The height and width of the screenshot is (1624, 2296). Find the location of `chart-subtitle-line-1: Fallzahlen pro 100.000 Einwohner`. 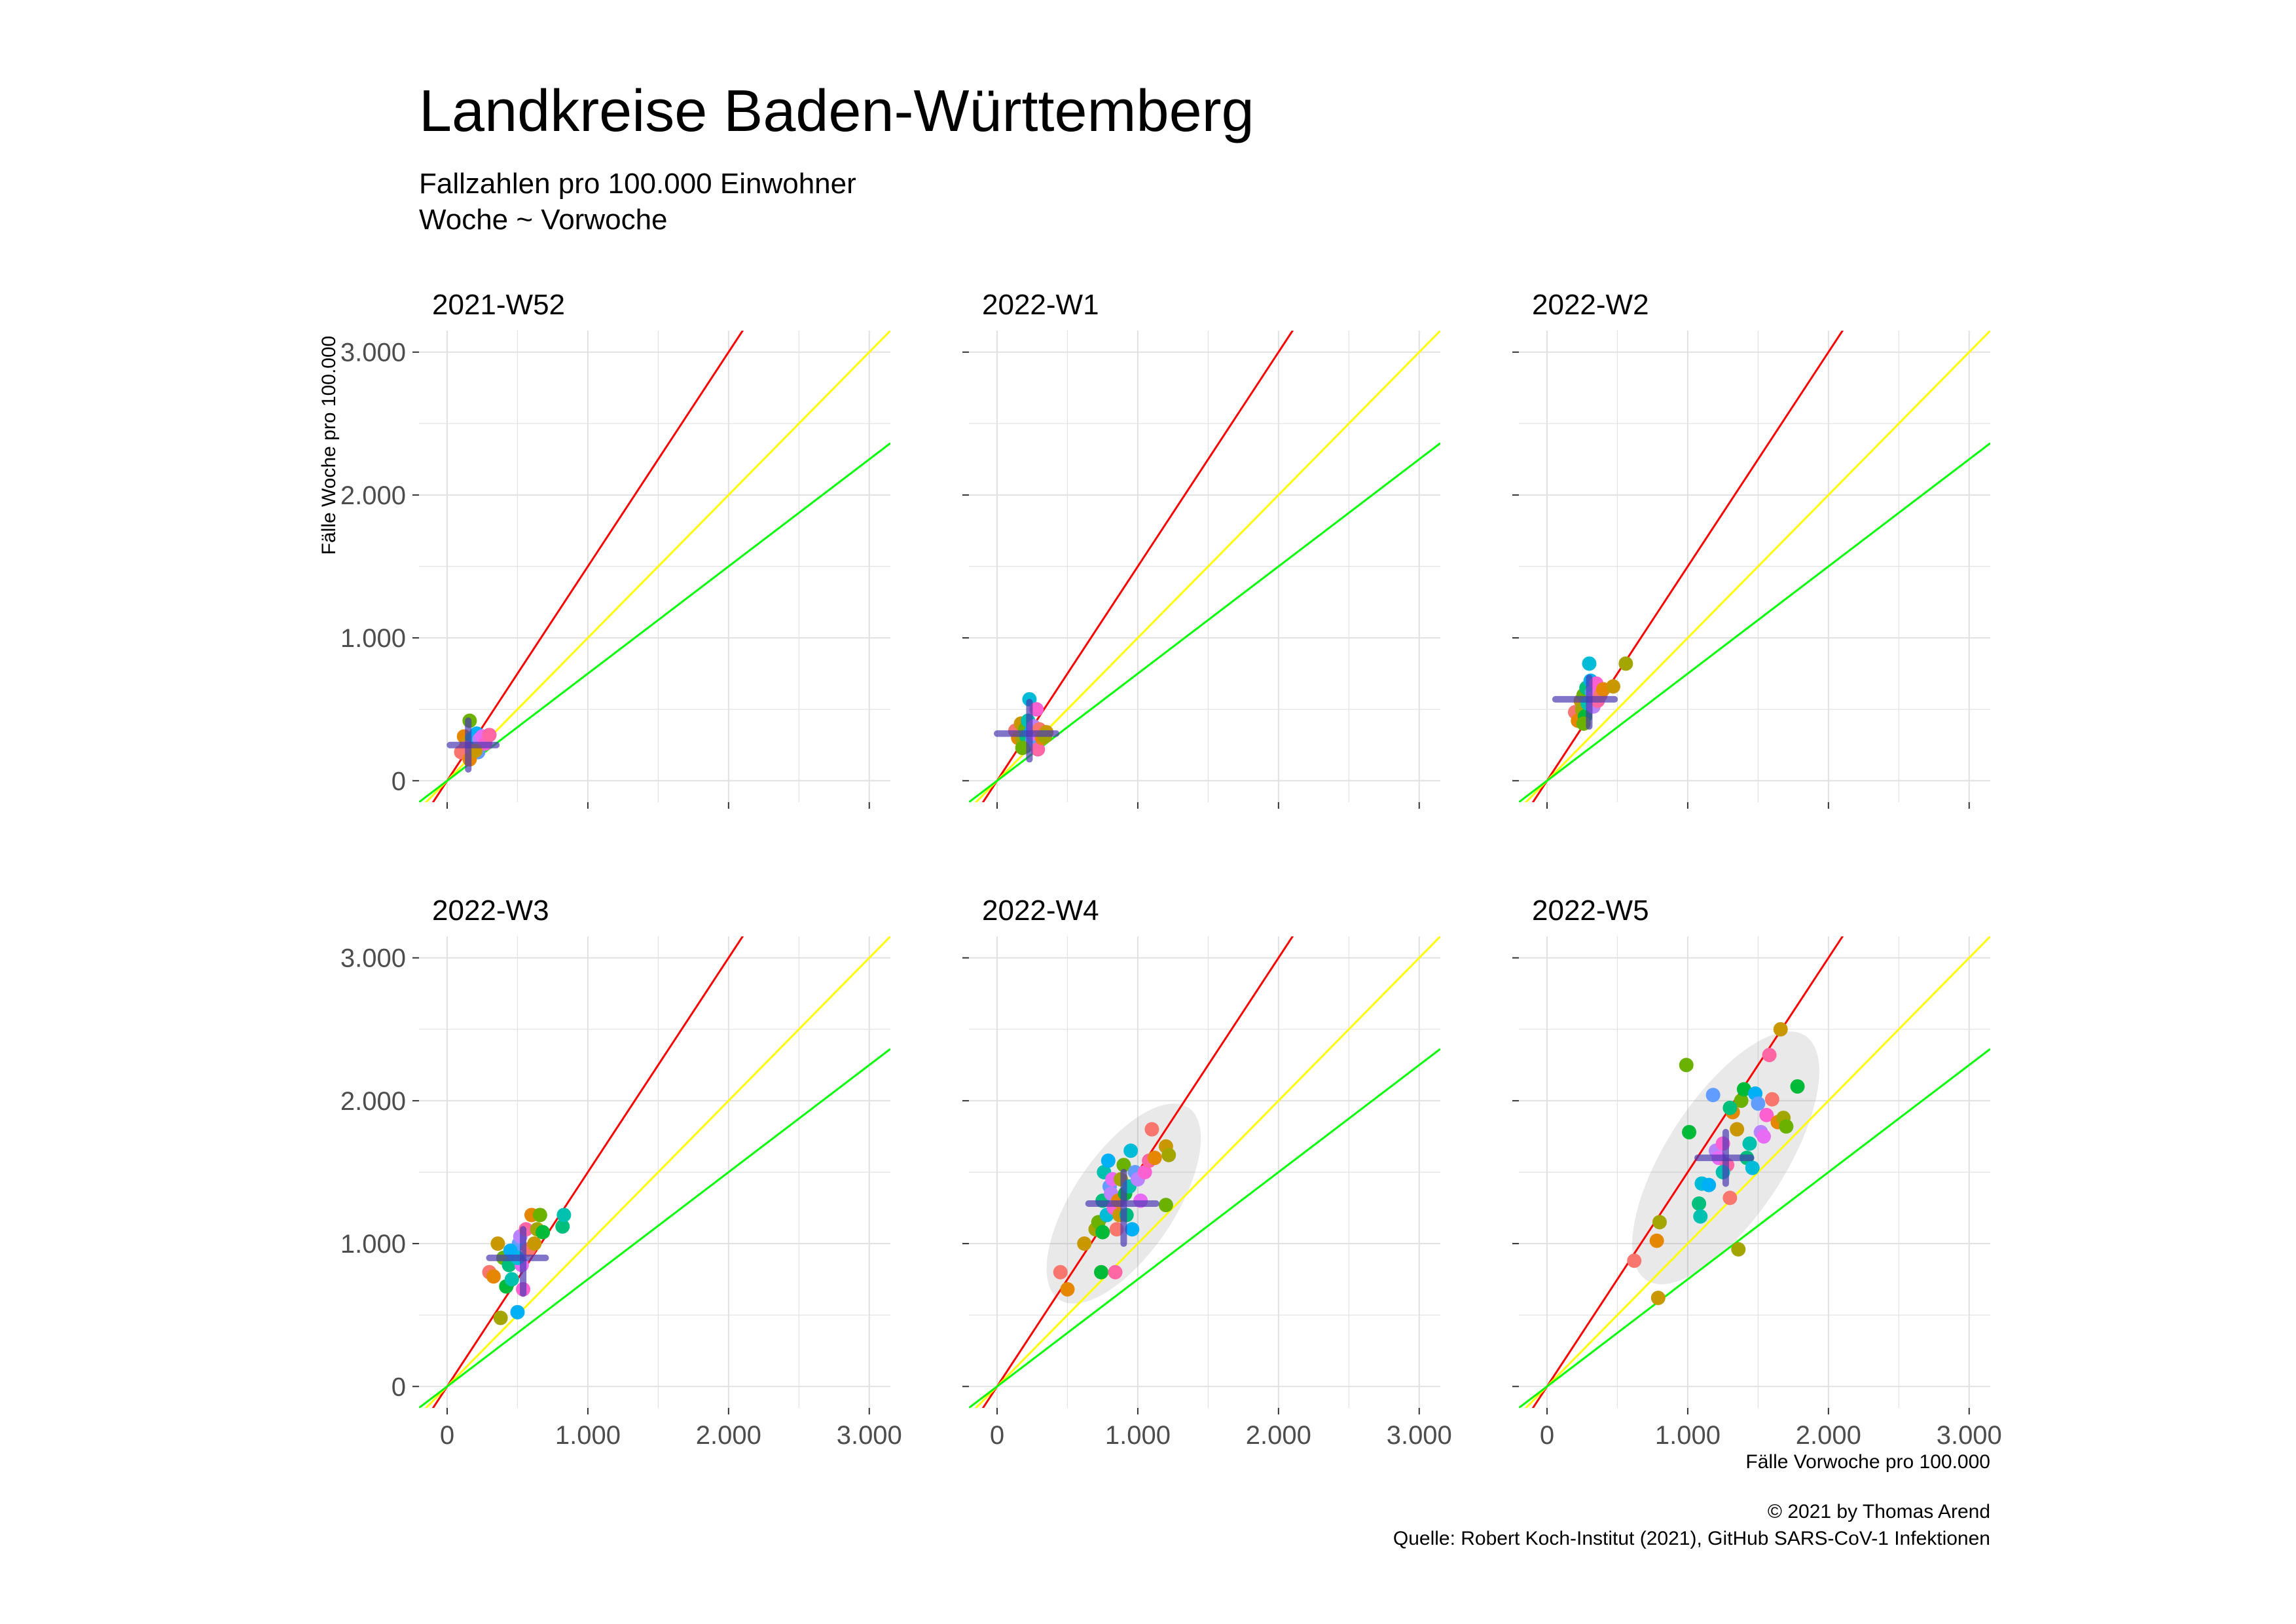

chart-subtitle-line-1: Fallzahlen pro 100.000 Einwohner is located at coordinates (637, 184).